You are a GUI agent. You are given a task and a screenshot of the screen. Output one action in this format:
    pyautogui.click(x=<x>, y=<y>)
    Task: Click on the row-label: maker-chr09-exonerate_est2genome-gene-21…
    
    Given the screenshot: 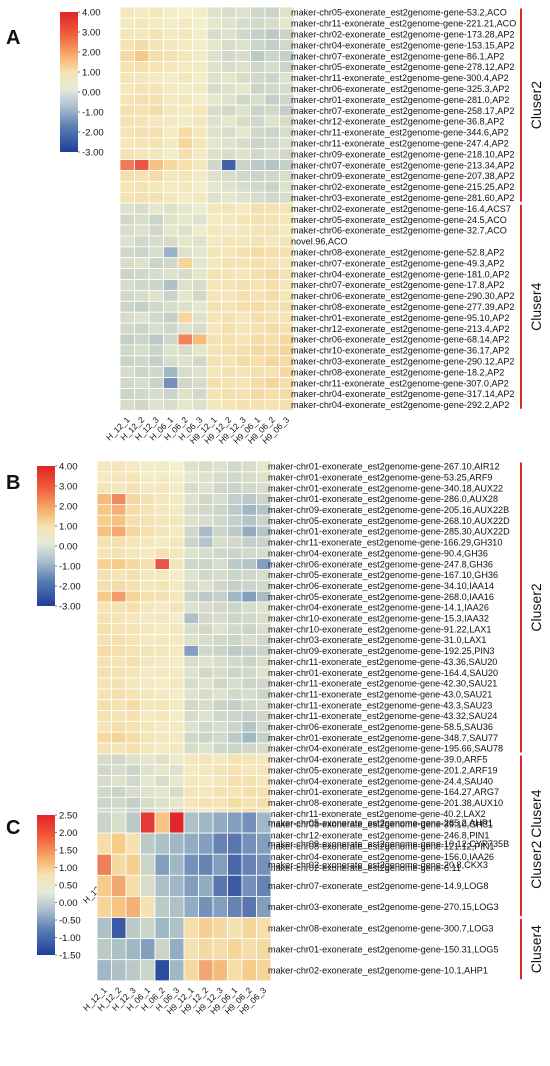 What is the action you would take?
    pyautogui.click(x=402, y=154)
    